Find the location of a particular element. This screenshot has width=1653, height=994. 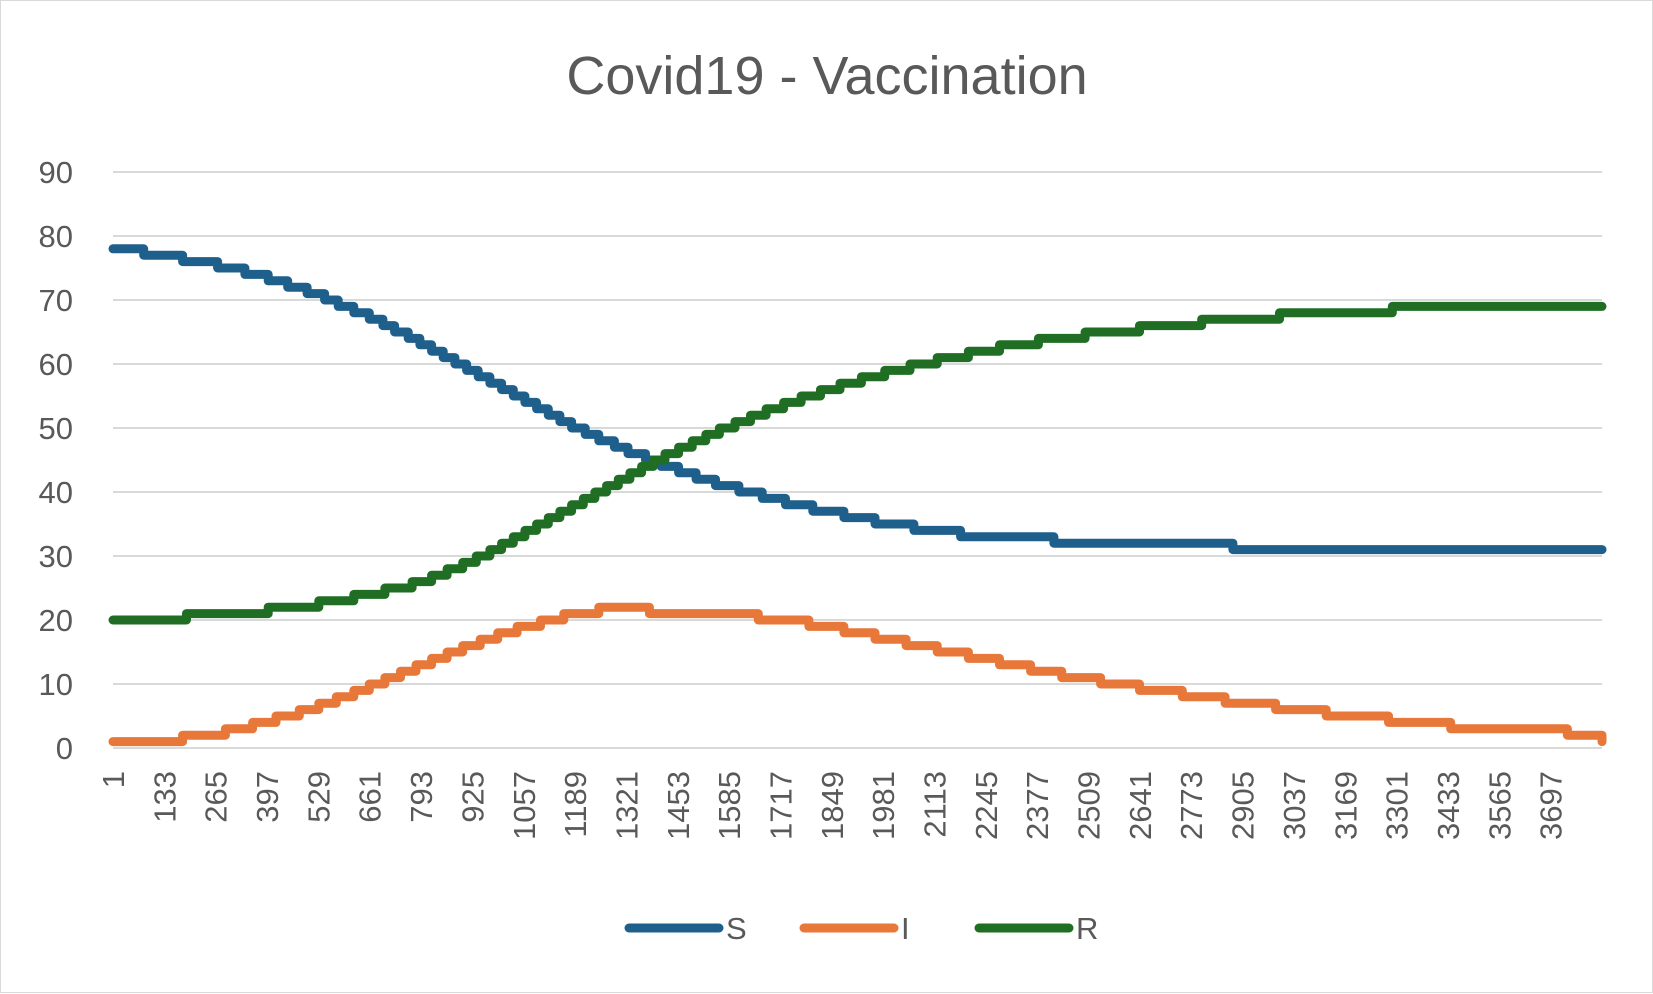

x-tick-label: 1189 is located at coordinates (575, 804).